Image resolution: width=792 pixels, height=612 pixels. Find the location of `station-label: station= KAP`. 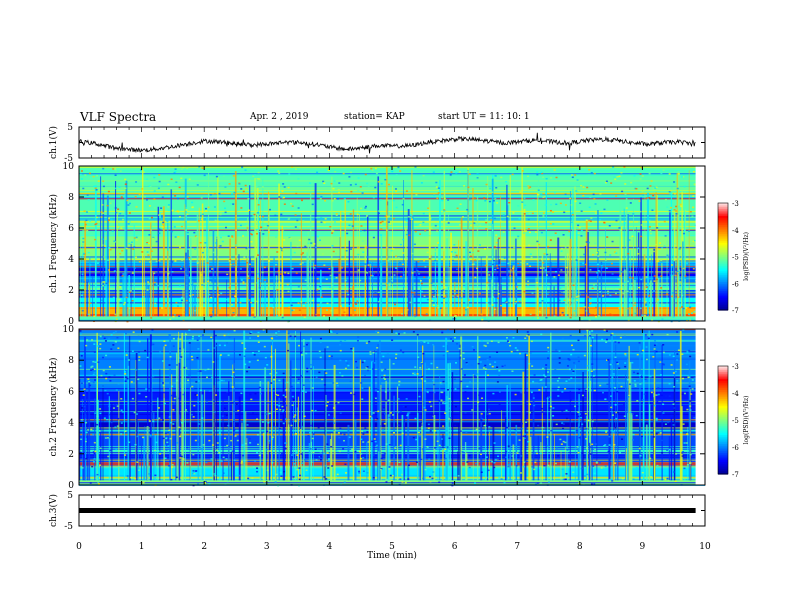

station-label: station= KAP is located at coordinates (374, 117).